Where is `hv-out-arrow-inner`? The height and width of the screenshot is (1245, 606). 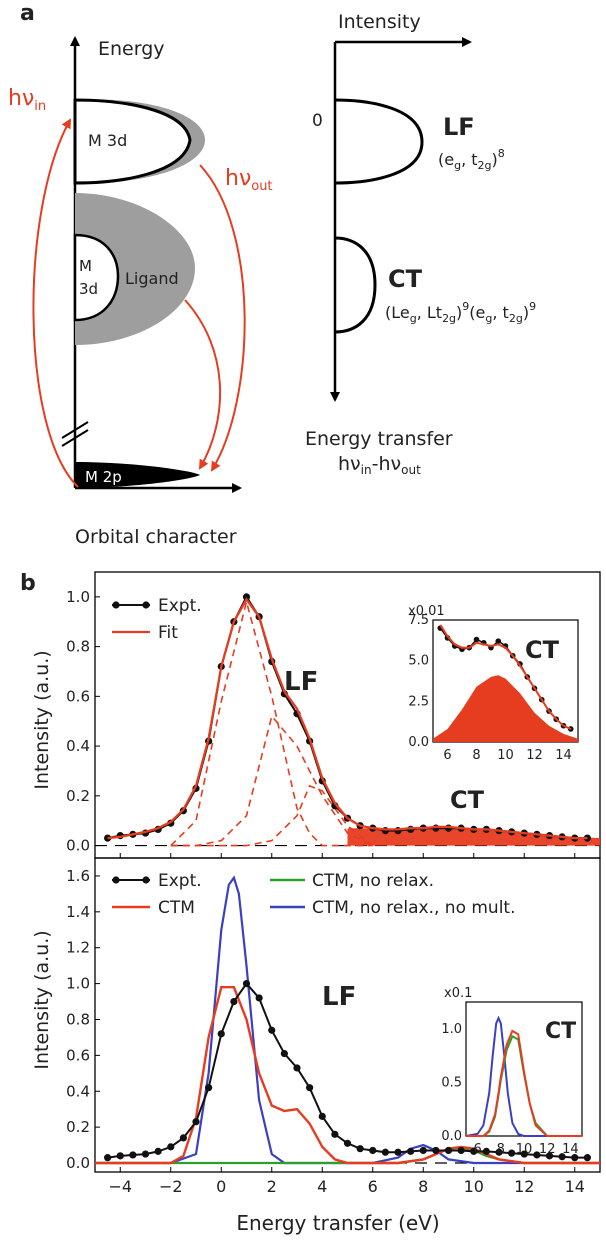
hv-out-arrow-inner is located at coordinates (203, 384).